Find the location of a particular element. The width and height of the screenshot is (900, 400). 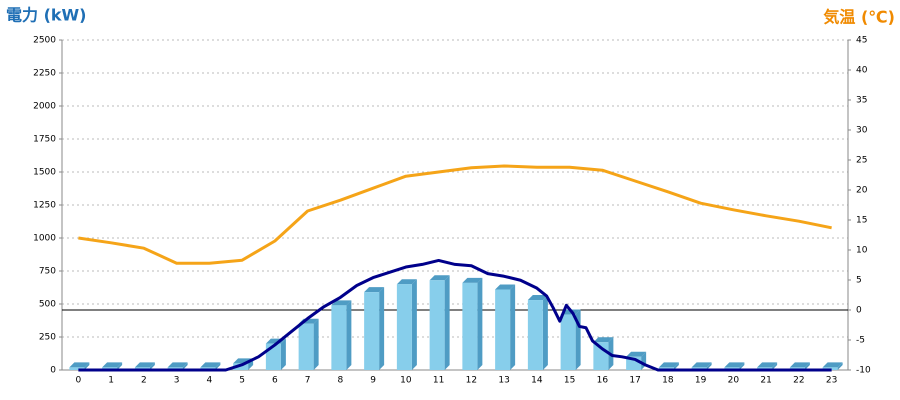

x-tick-label: 9 is located at coordinates (373, 381).